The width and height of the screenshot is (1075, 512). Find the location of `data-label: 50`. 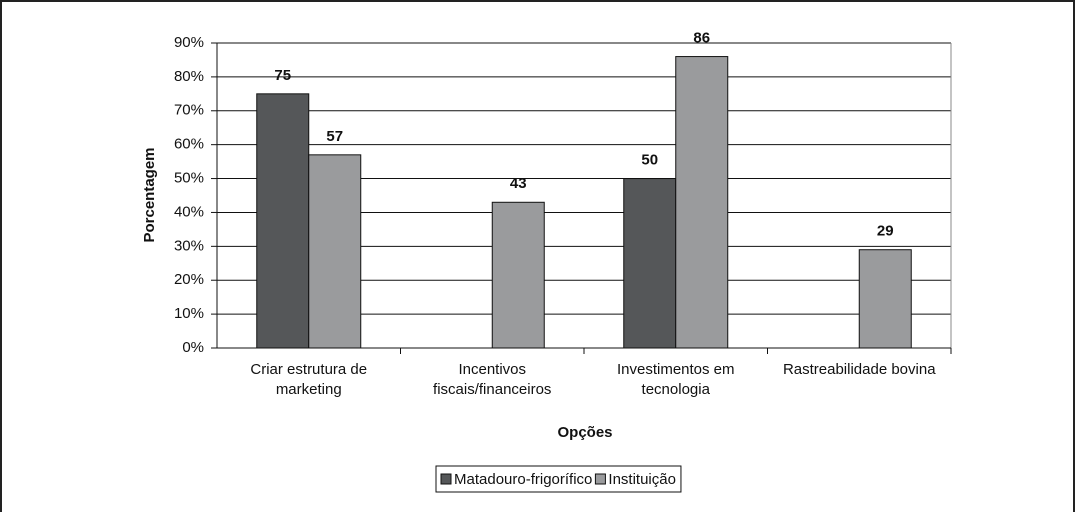

data-label: 50 is located at coordinates (649, 160).